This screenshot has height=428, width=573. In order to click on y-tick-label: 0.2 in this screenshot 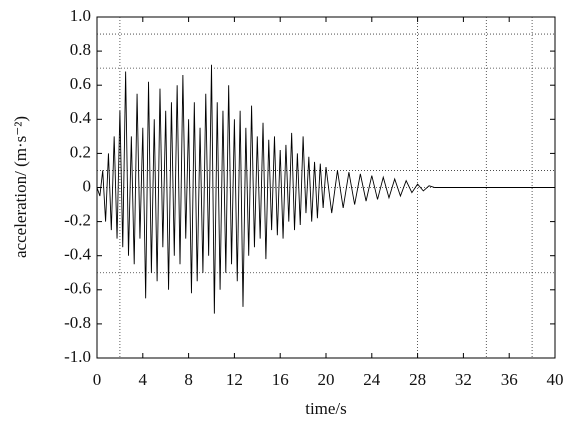, I will do `click(80, 151)`.